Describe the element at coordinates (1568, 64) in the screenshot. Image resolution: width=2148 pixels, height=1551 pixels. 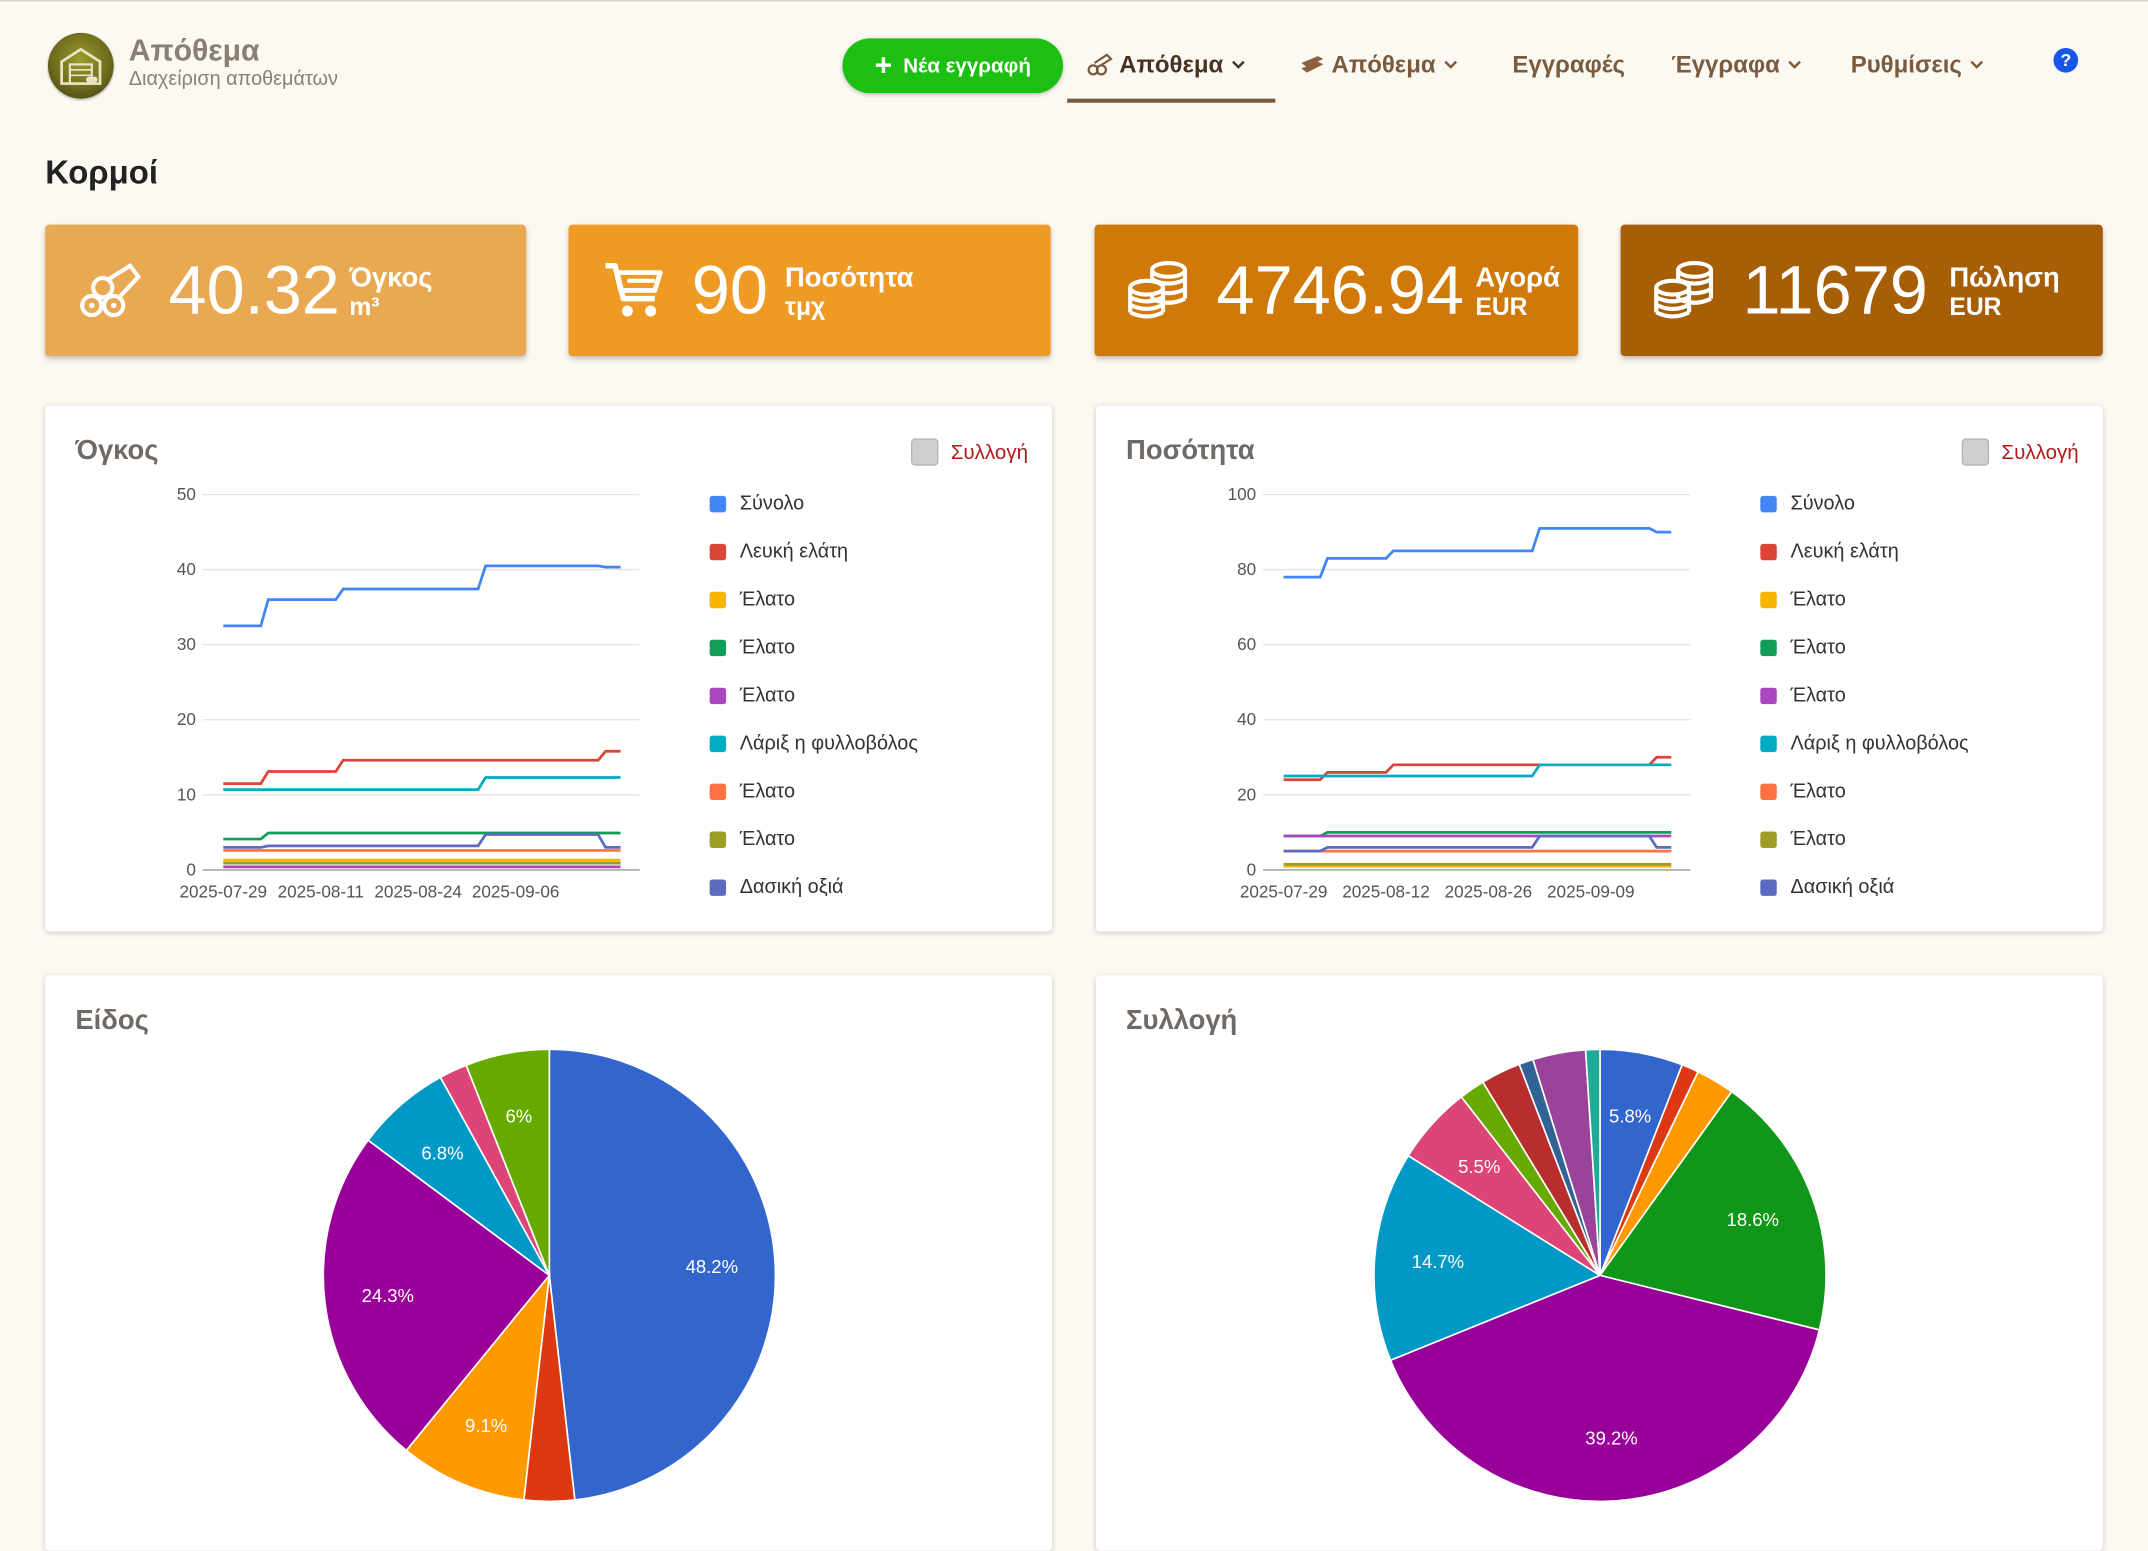
I see `nav-entries: Εγγραφές` at that location.